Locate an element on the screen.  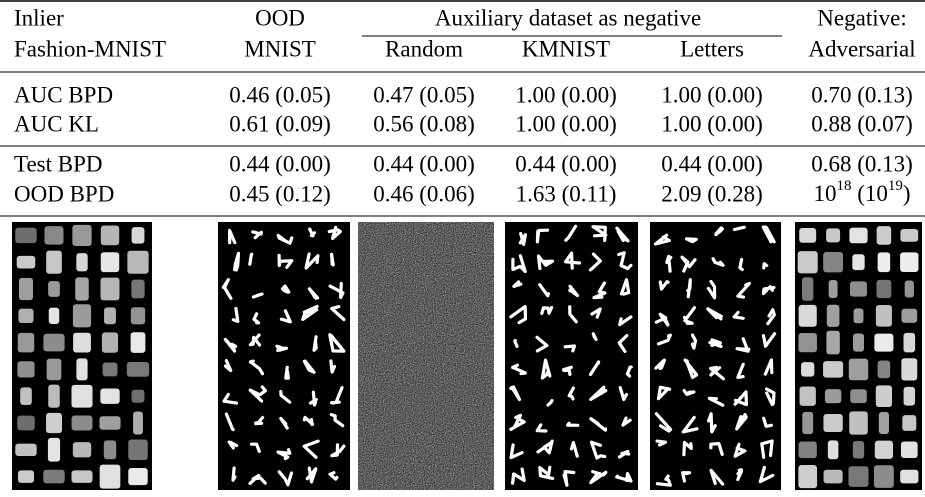
cell-value: 0.46 (0.05) is located at coordinates (280, 94).